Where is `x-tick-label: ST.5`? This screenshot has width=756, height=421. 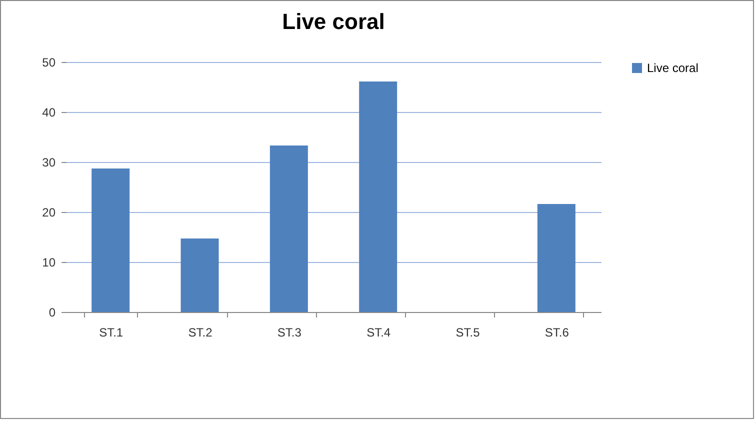 x-tick-label: ST.5 is located at coordinates (468, 333).